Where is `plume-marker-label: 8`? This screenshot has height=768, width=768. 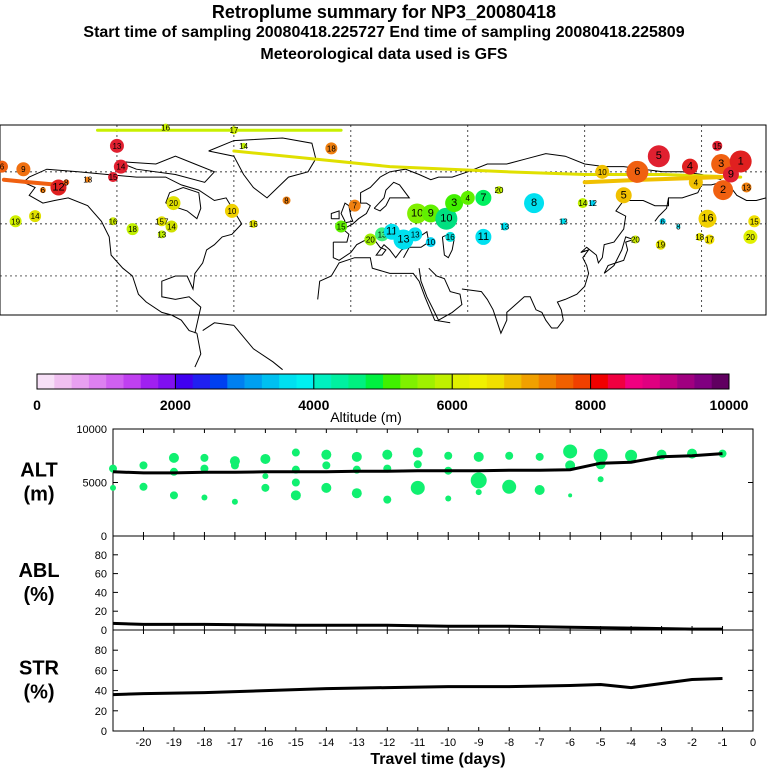 plume-marker-label: 8 is located at coordinates (678, 227).